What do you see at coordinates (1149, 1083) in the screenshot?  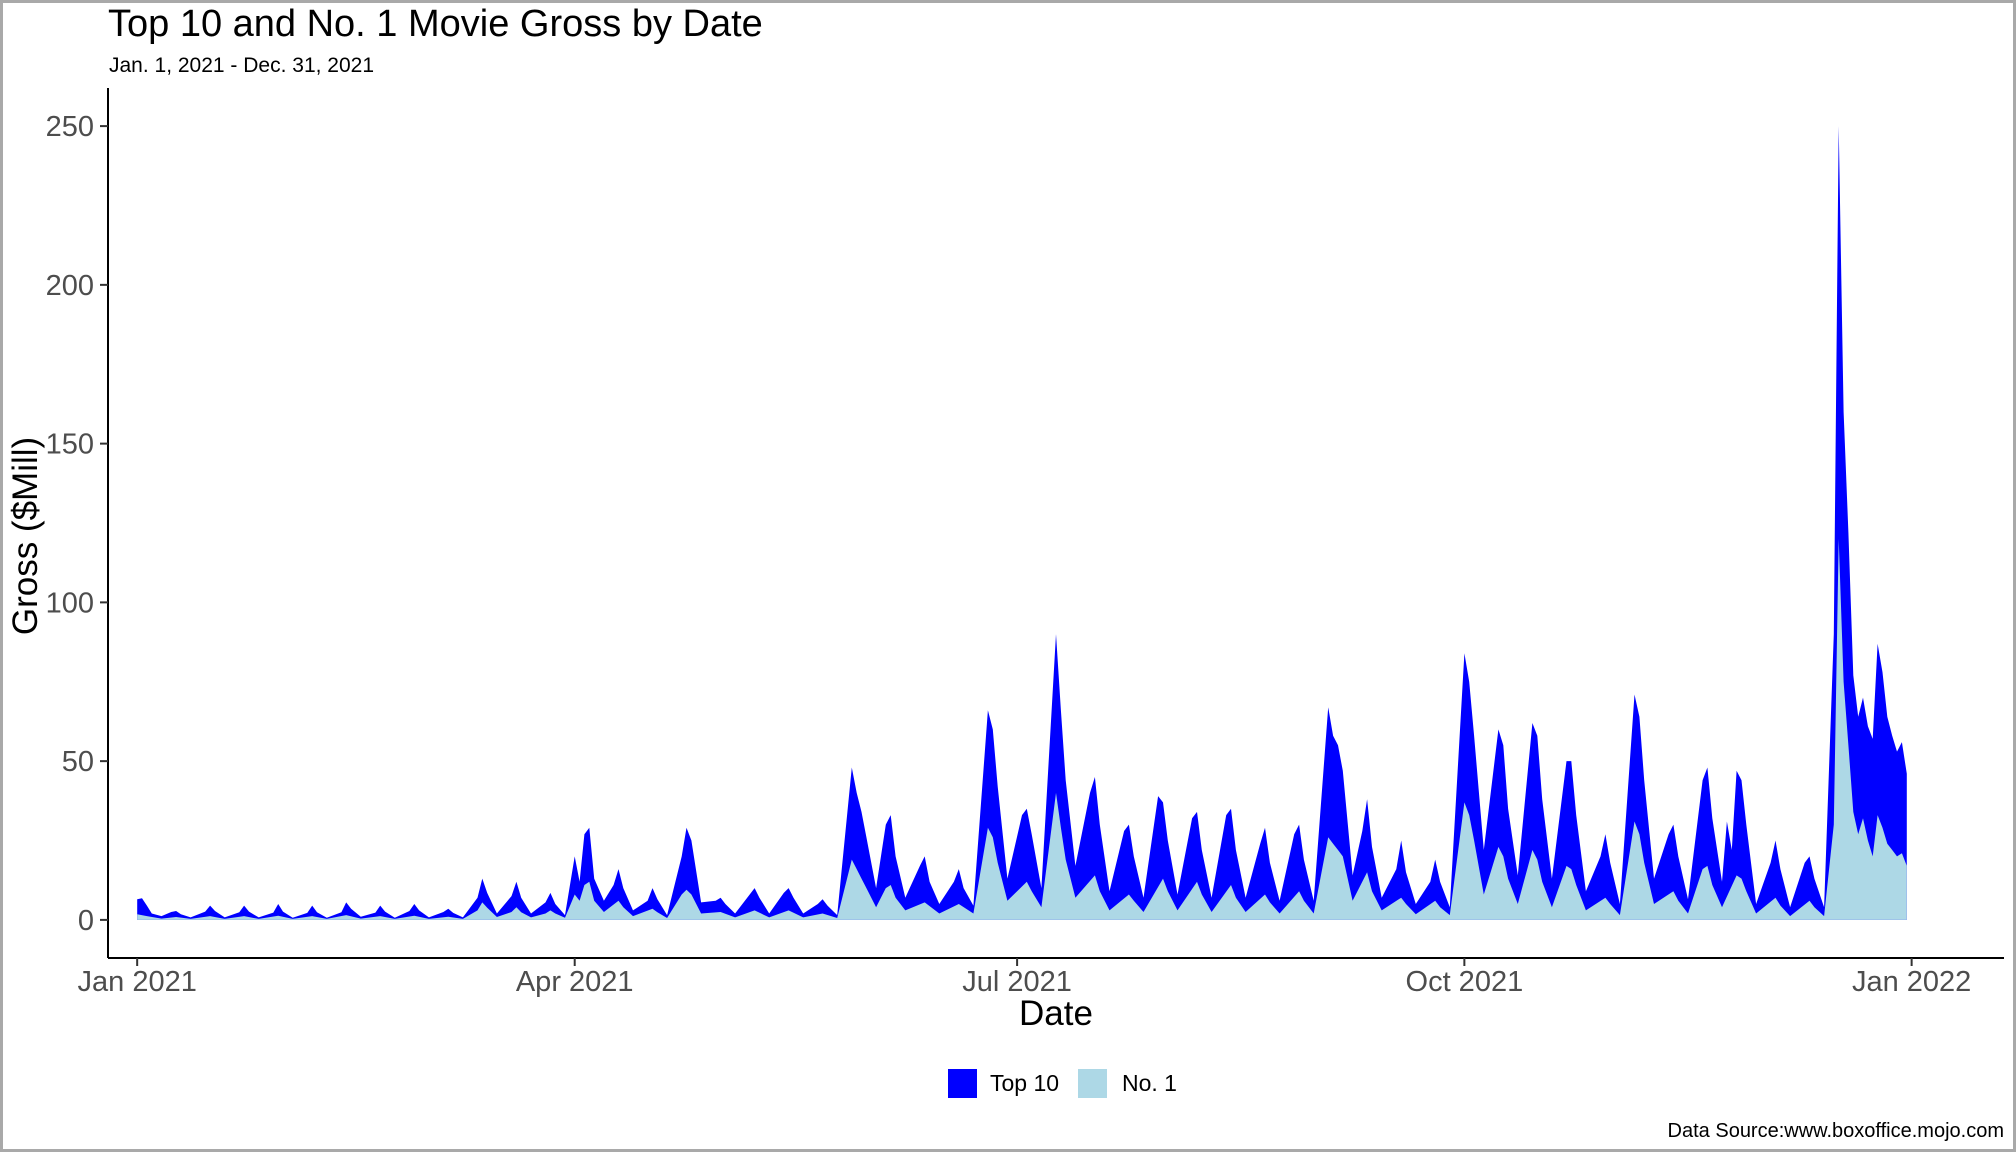 I see `legend-label-no1: No. 1` at bounding box center [1149, 1083].